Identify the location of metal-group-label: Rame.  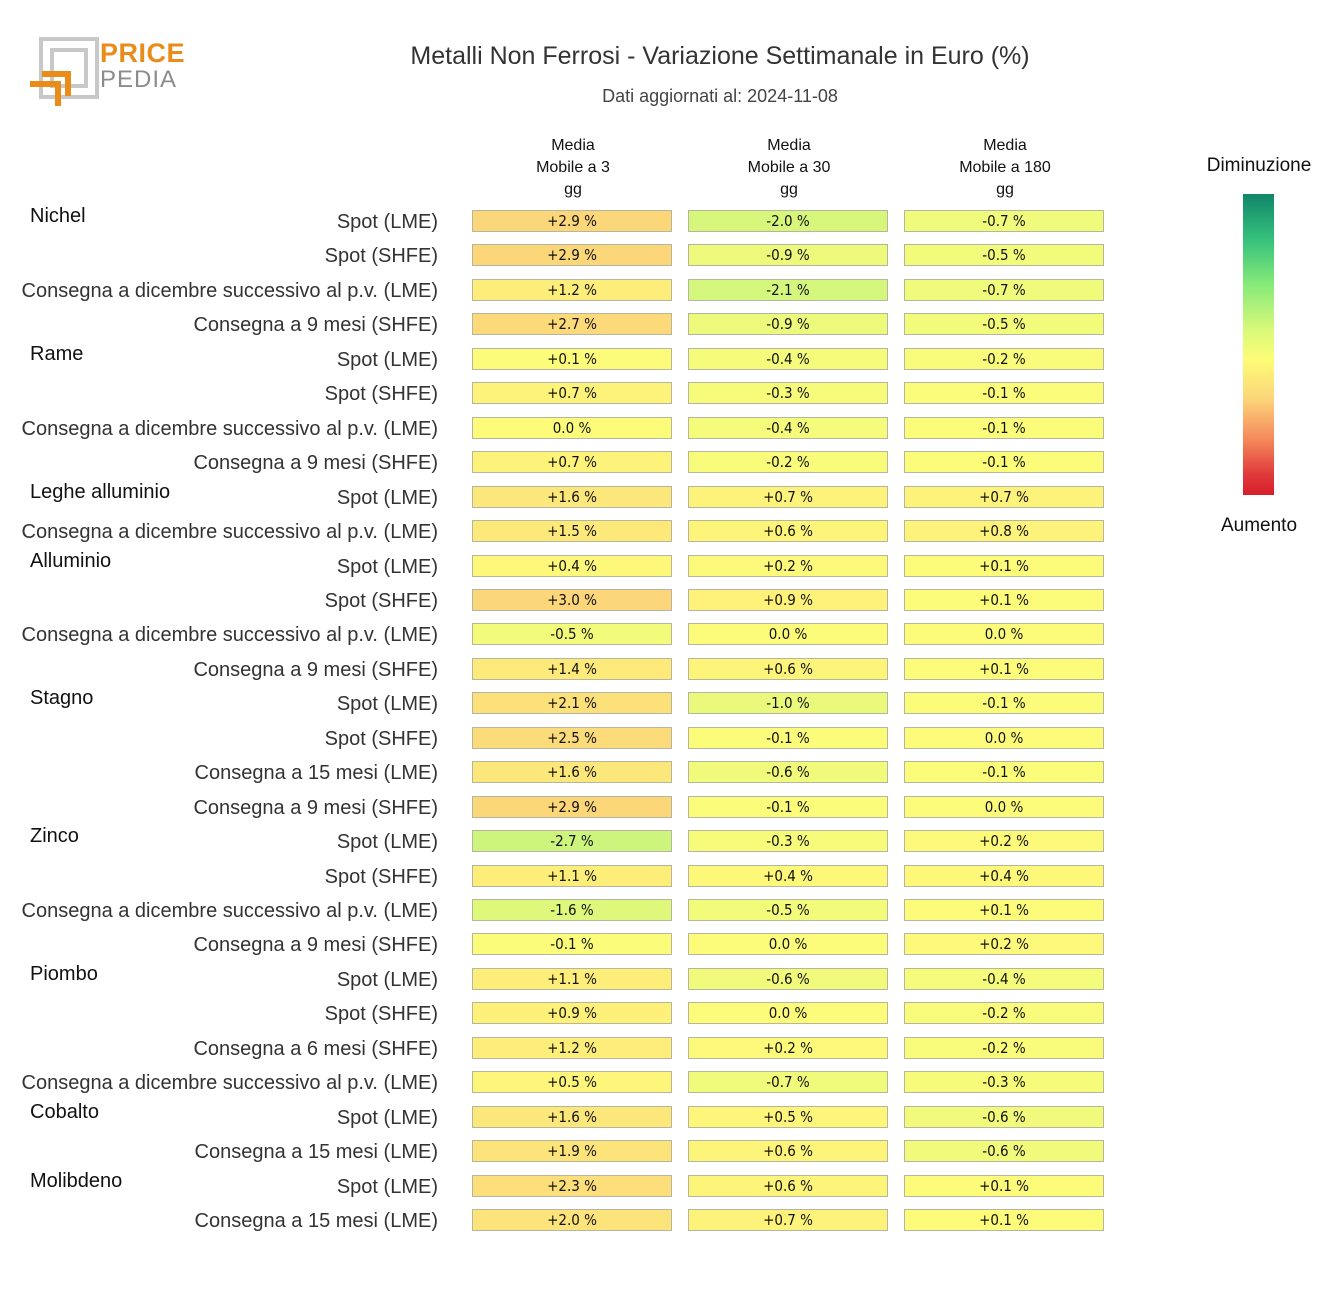
(57, 353).